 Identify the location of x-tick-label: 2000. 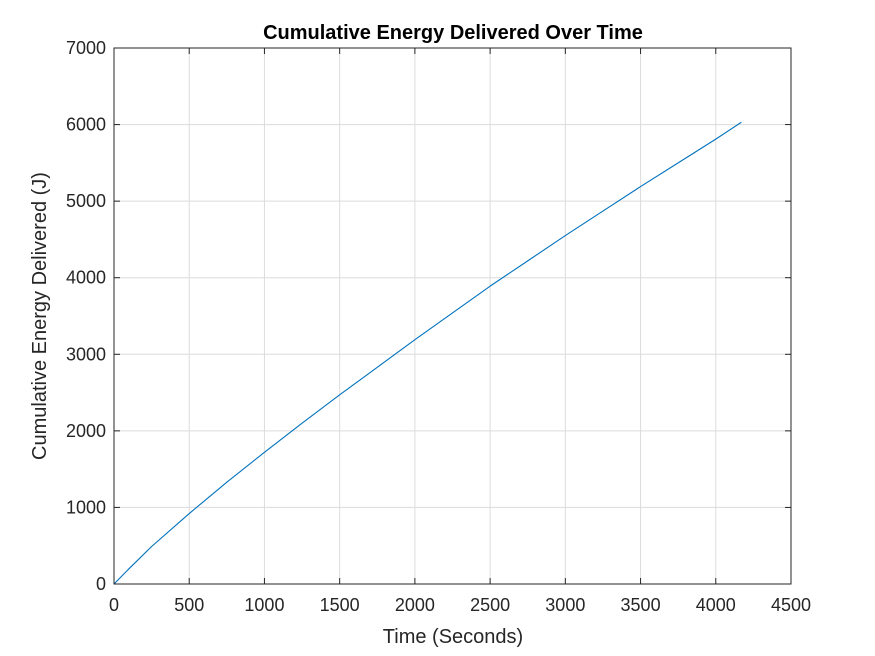
(415, 605).